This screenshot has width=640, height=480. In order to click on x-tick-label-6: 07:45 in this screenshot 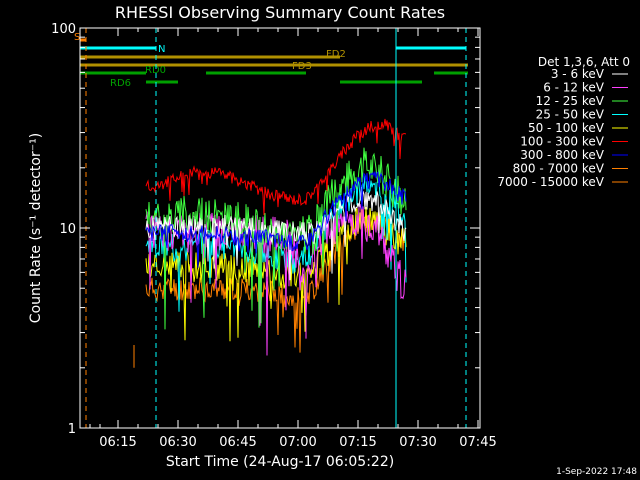, I will do `click(477, 442)`.